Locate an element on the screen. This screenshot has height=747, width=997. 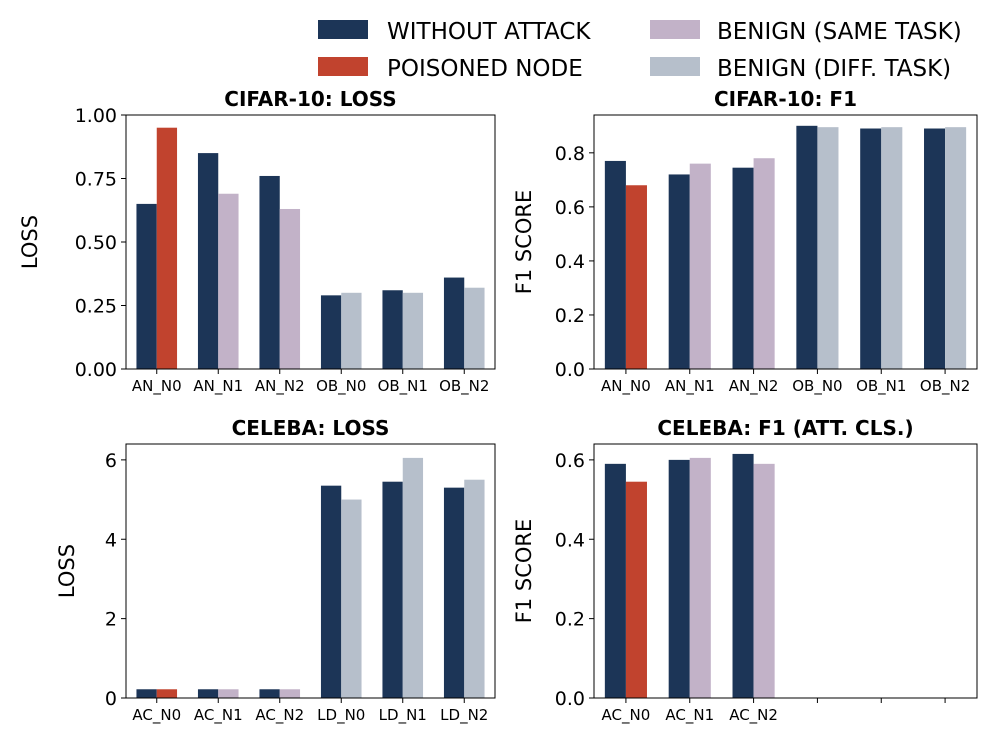
legend-swatch-benign-diff-task is located at coordinates (675, 66).